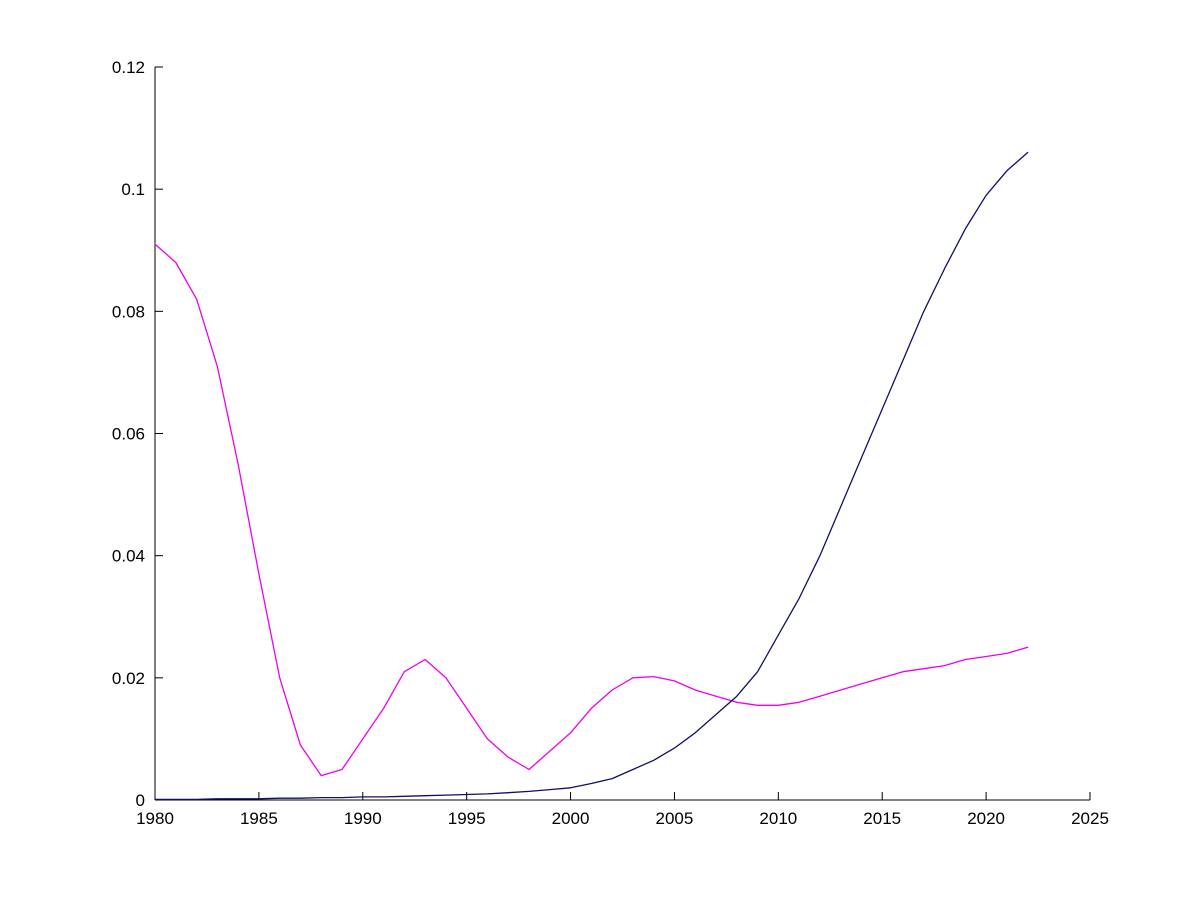 This screenshot has height=900, width=1200. Describe the element at coordinates (128, 67) in the screenshot. I see `y-tick-label: 0.12` at that location.